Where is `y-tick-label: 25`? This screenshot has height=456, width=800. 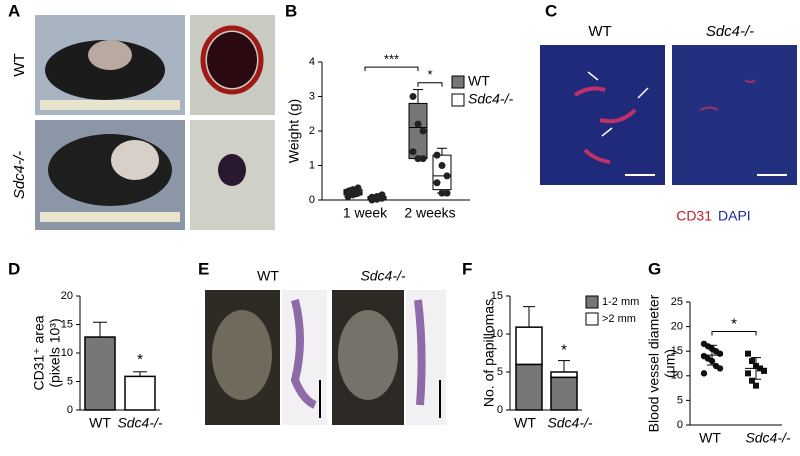 y-tick-label: 25 is located at coordinates (677, 302).